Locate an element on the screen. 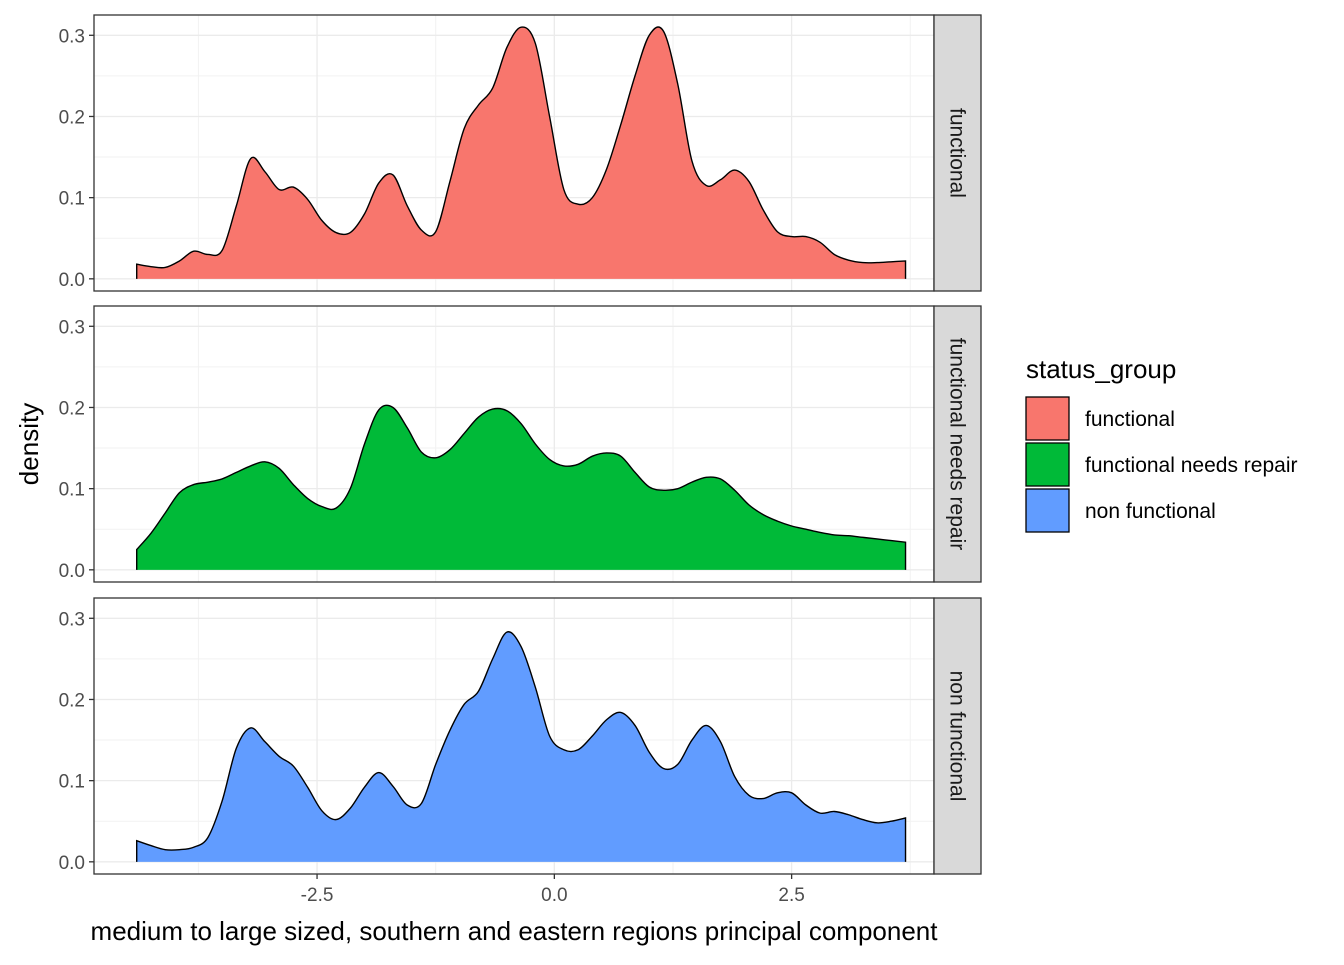 Image resolution: width=1344 pixels, height=965 pixels. facet-strip-label: non functional is located at coordinates (957, 736).